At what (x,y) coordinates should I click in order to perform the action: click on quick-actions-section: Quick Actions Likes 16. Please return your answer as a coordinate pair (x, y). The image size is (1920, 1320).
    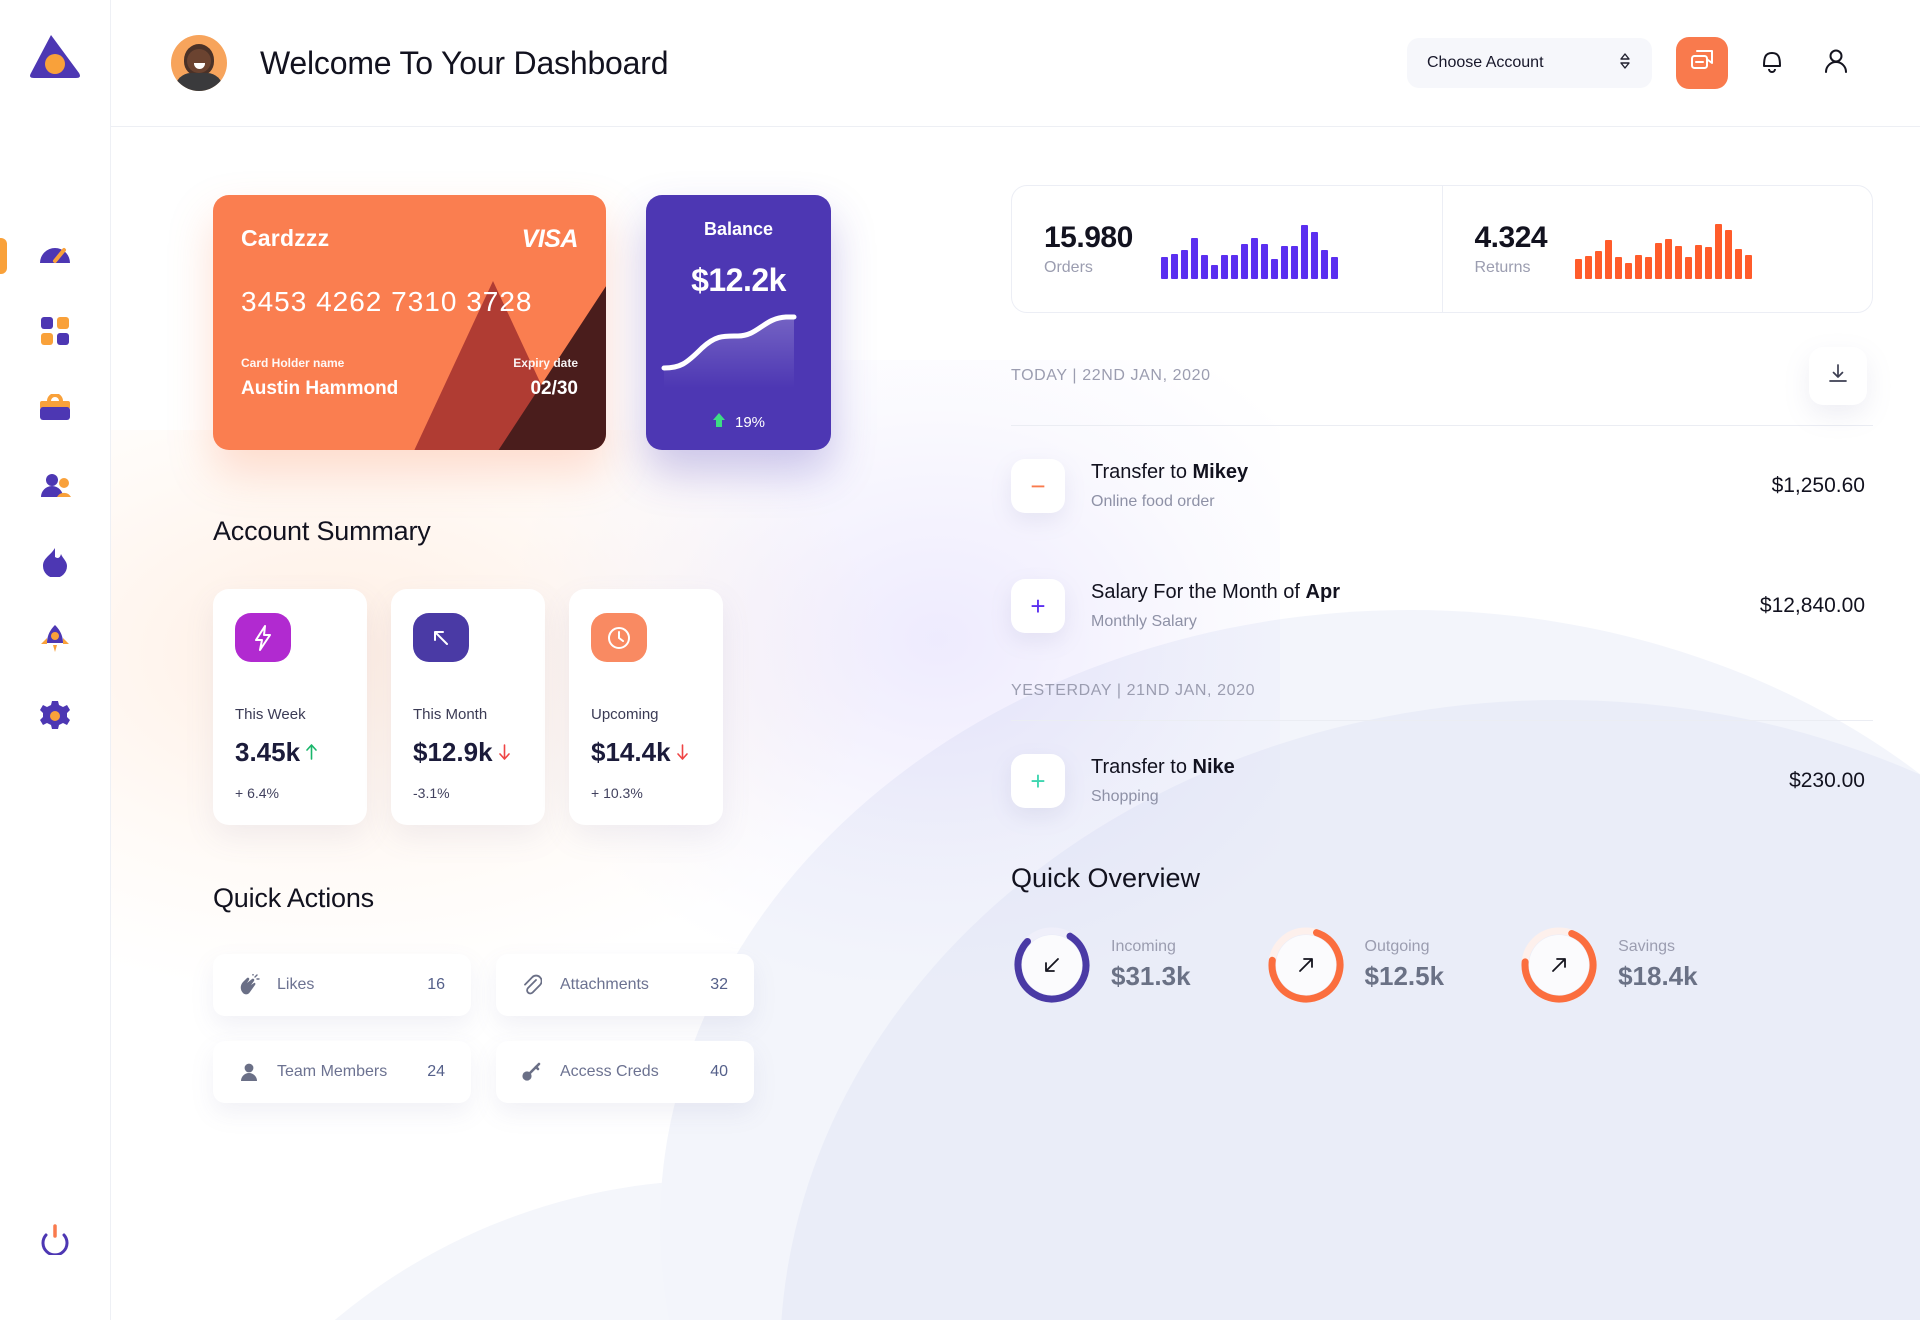
    Looking at the image, I should click on (561, 993).